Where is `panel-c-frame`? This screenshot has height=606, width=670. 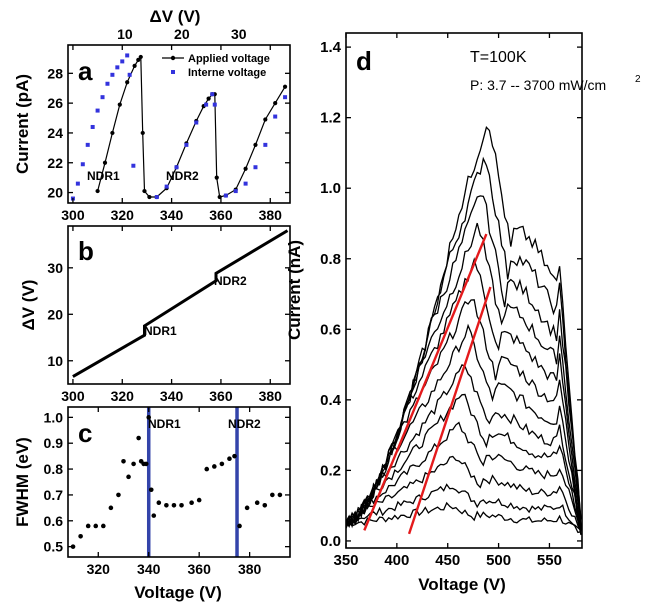
panel-c-frame is located at coordinates (179, 482).